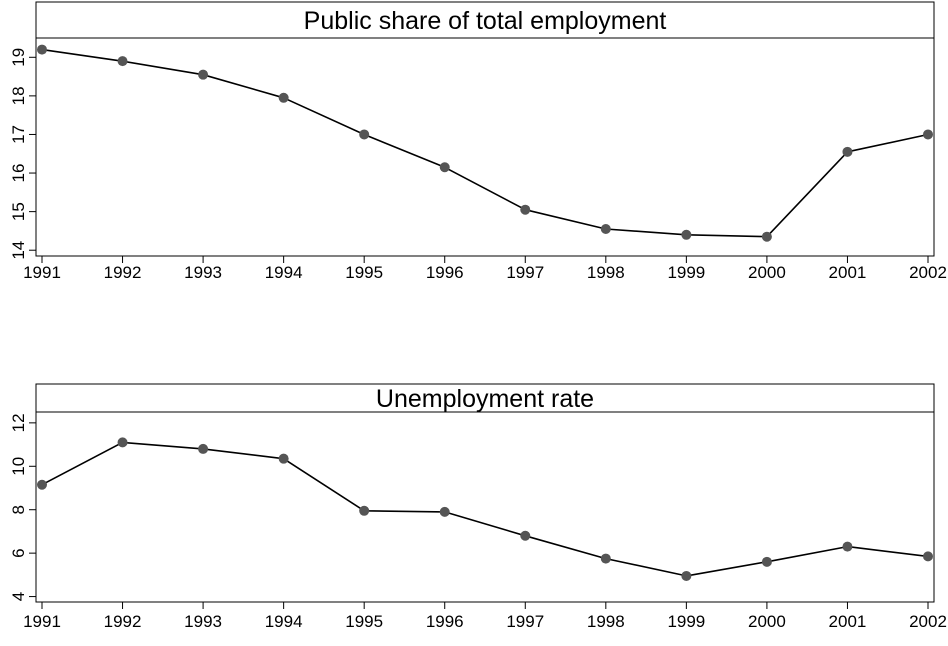  I want to click on y-tick-label: 15, so click(18, 211).